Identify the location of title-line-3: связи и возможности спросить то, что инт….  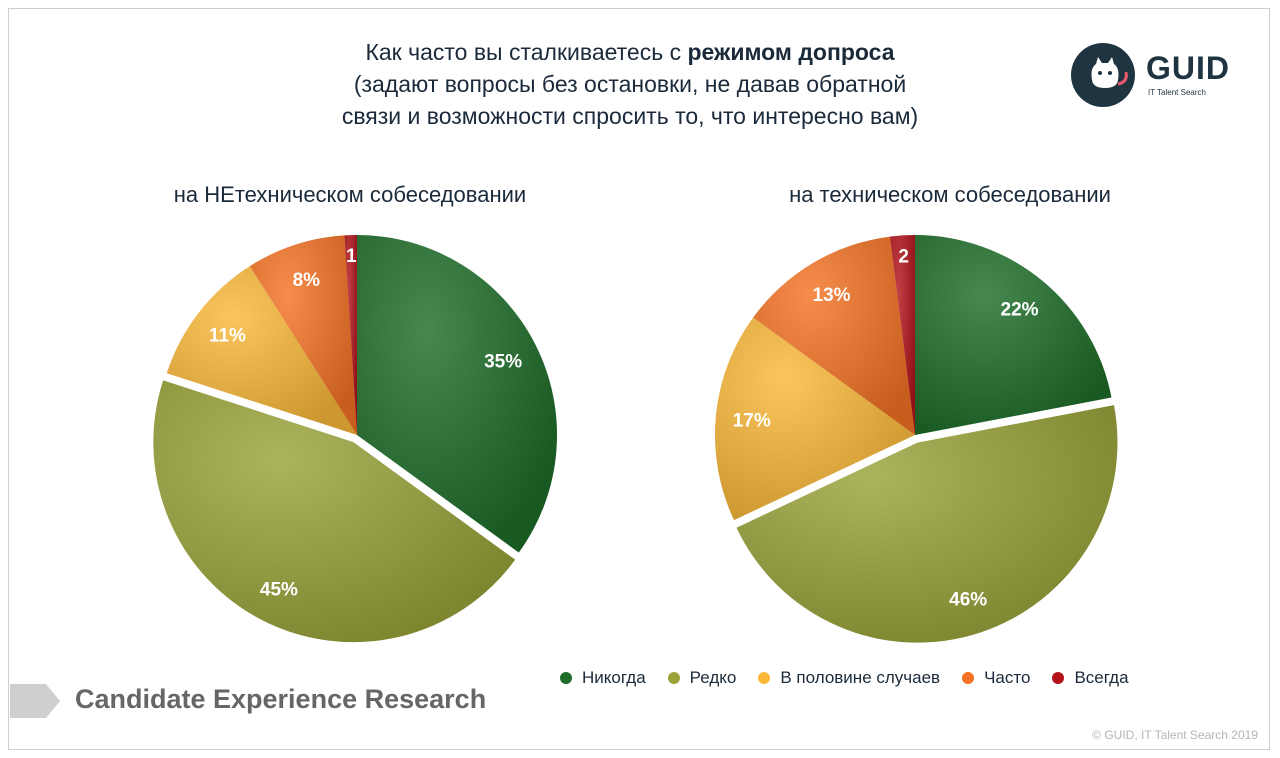
(630, 116).